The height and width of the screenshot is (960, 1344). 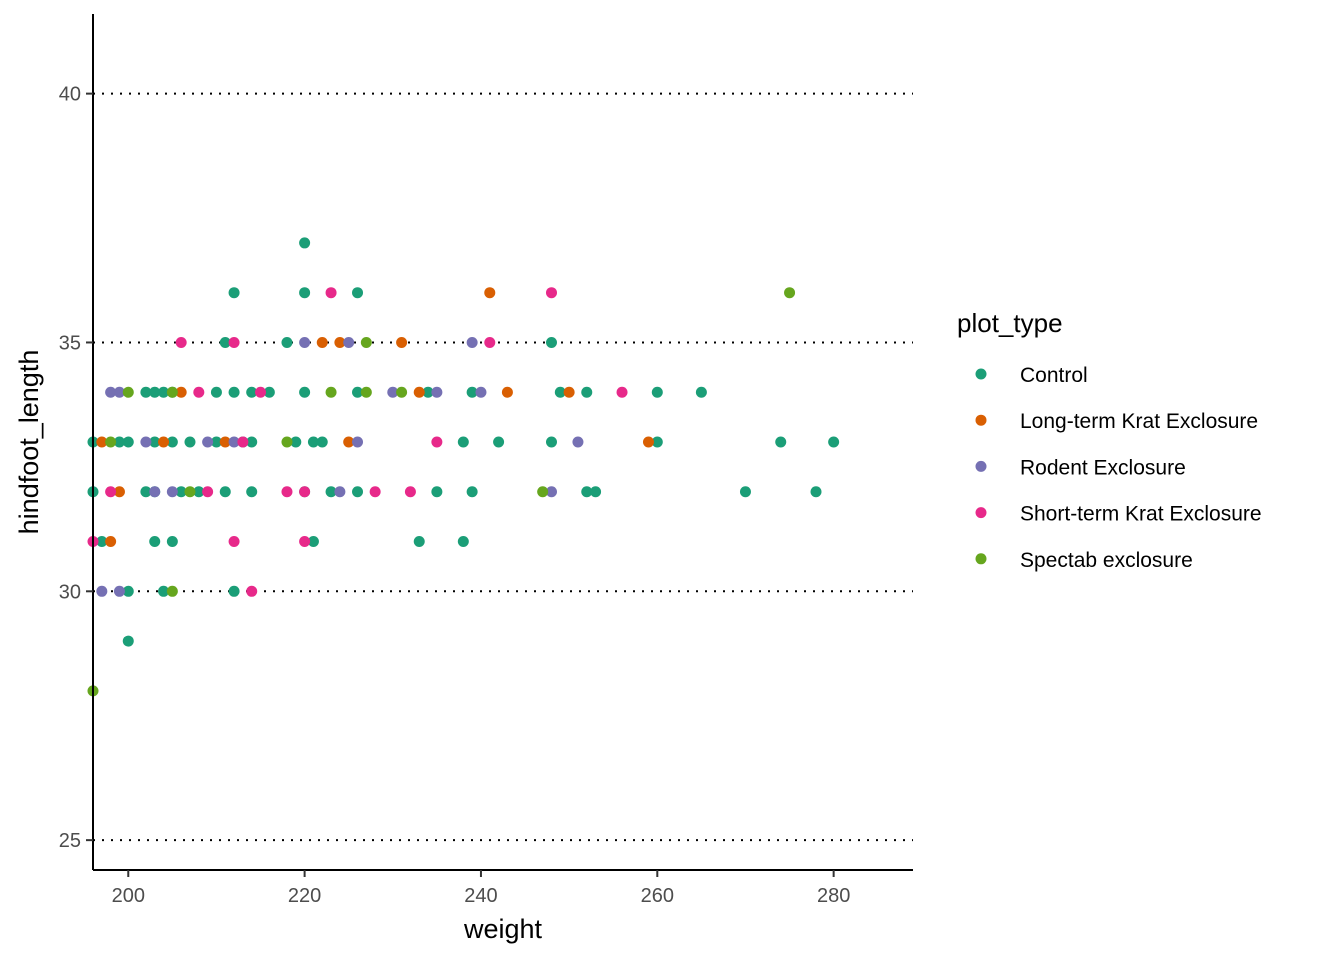 I want to click on y-tick-label-40: 40, so click(x=70, y=95).